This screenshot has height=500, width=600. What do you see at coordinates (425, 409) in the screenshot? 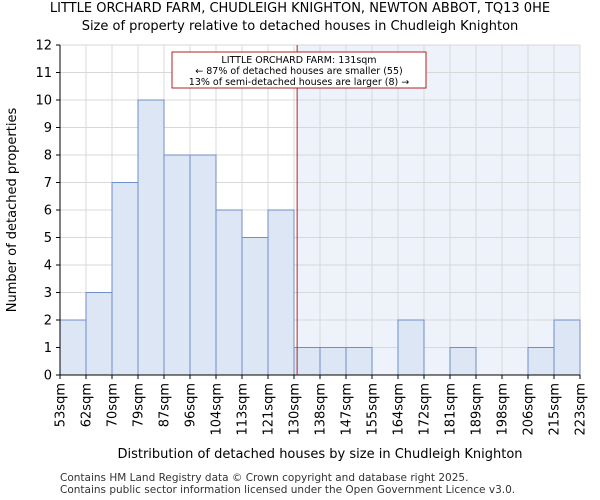
I see `x-tick-label: 172sqm` at bounding box center [425, 409].